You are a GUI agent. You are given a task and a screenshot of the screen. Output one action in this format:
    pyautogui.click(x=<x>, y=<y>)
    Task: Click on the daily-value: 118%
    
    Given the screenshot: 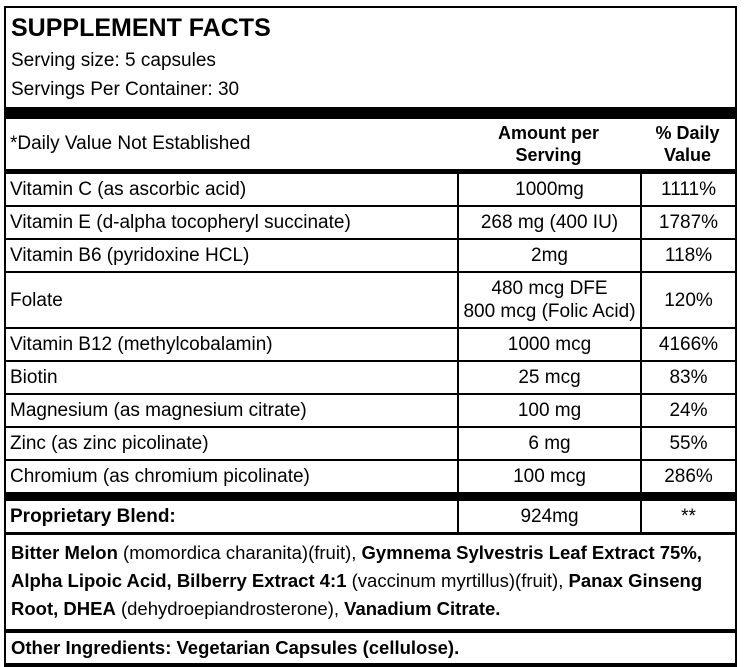 What is the action you would take?
    pyautogui.click(x=687, y=255)
    